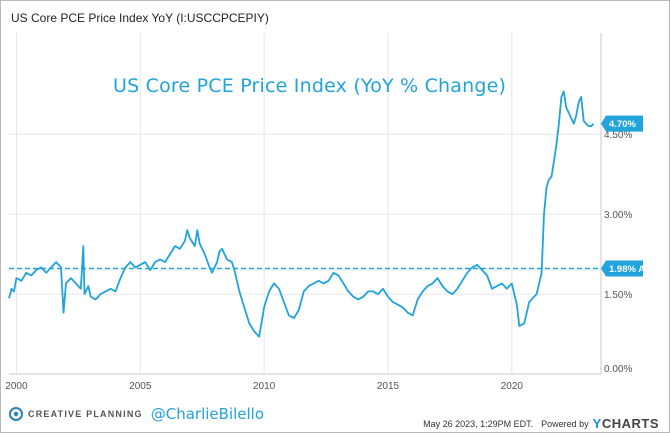 Image resolution: width=670 pixels, height=433 pixels. What do you see at coordinates (16, 414) in the screenshot?
I see `creative-planning-logo-icon` at bounding box center [16, 414].